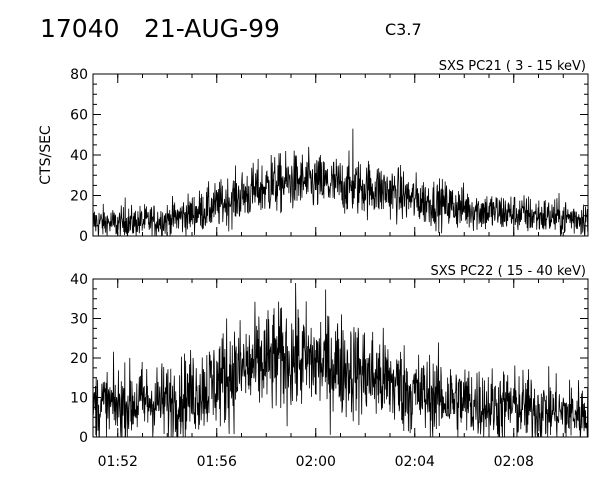 The height and width of the screenshot is (480, 600). What do you see at coordinates (79, 75) in the screenshot?
I see `y-tick-label: 80` at bounding box center [79, 75].